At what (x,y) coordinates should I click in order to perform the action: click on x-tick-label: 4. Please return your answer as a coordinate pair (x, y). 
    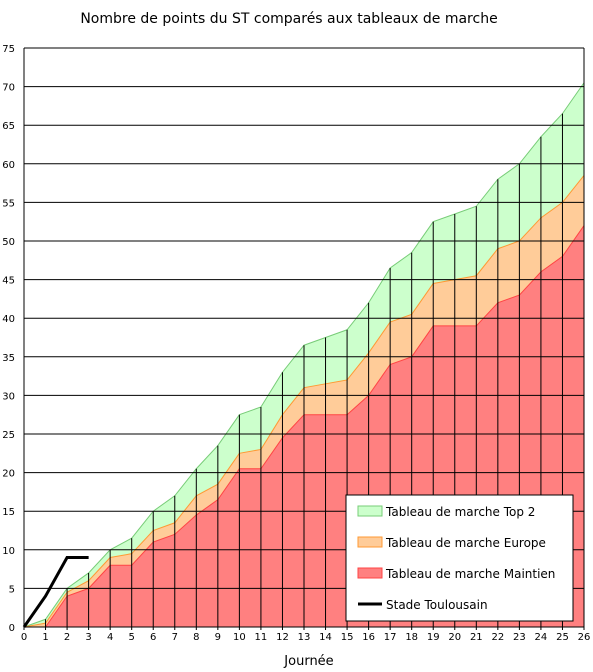
    Looking at the image, I should click on (110, 637).